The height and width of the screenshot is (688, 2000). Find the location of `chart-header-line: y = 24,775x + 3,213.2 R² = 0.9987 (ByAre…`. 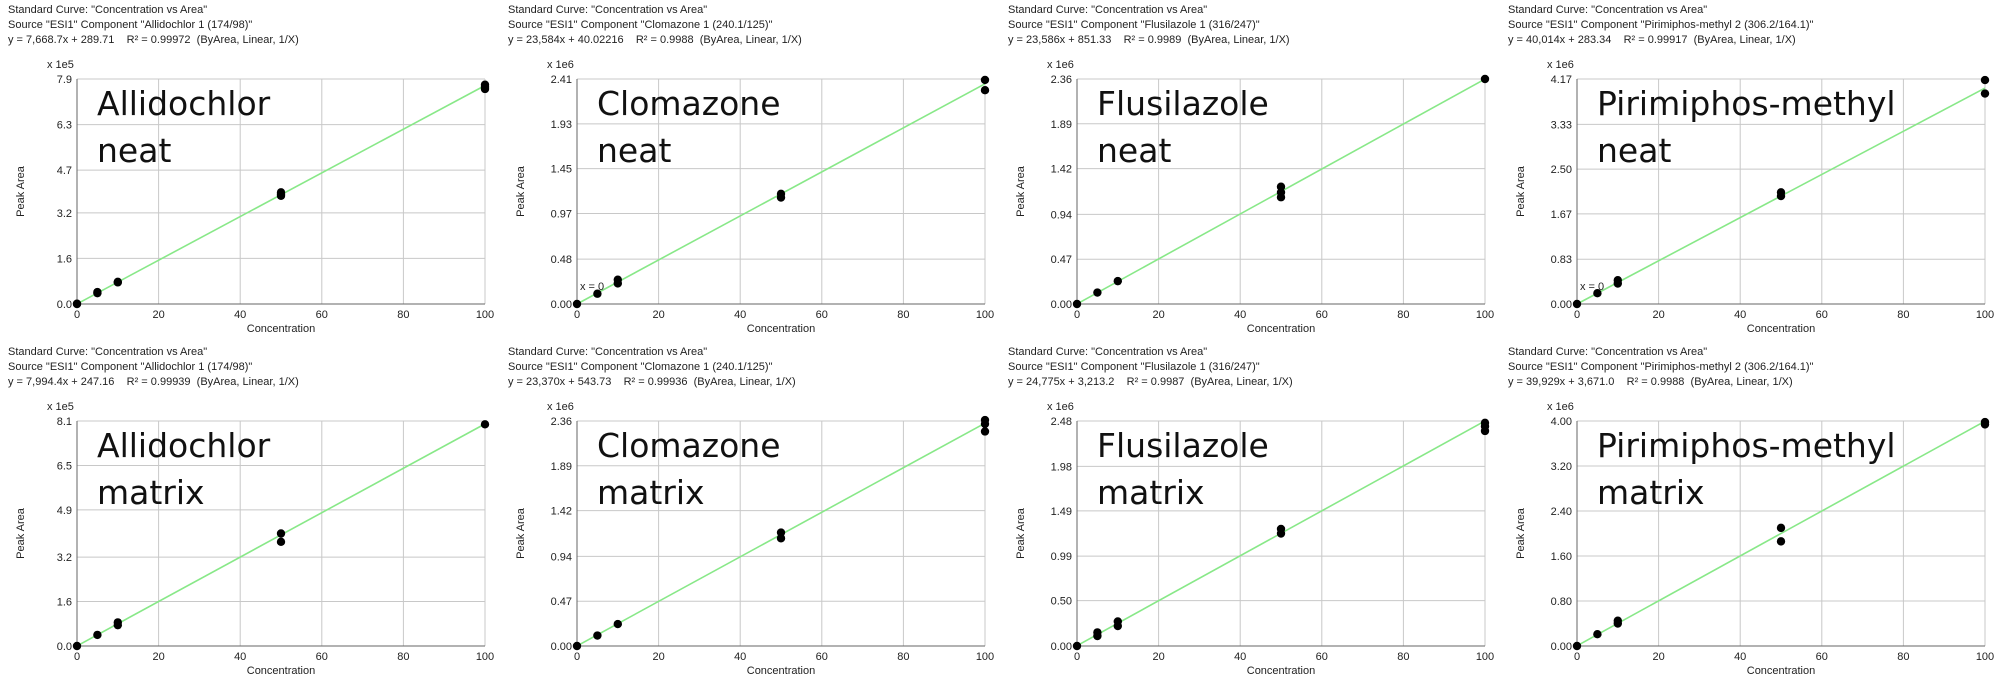

chart-header-line: y = 24,775x + 3,213.2 R² = 0.9987 (ByAre… is located at coordinates (1150, 382).